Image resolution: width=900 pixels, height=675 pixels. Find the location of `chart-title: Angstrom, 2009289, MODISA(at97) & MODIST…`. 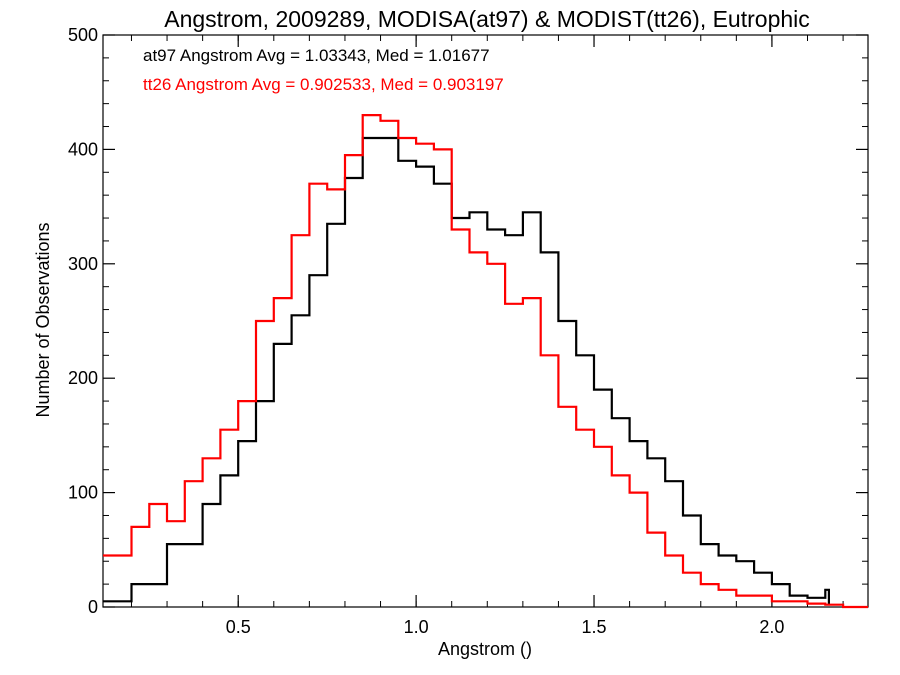

chart-title: Angstrom, 2009289, MODISA(at97) & MODIST… is located at coordinates (487, 19).